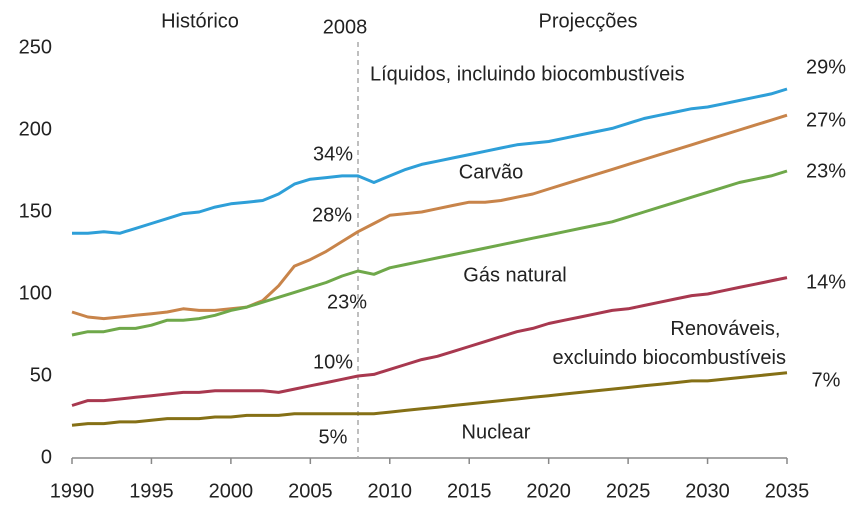 This screenshot has width=858, height=508. Describe the element at coordinates (826, 282) in the screenshot. I see `share-2035: 14%` at that location.